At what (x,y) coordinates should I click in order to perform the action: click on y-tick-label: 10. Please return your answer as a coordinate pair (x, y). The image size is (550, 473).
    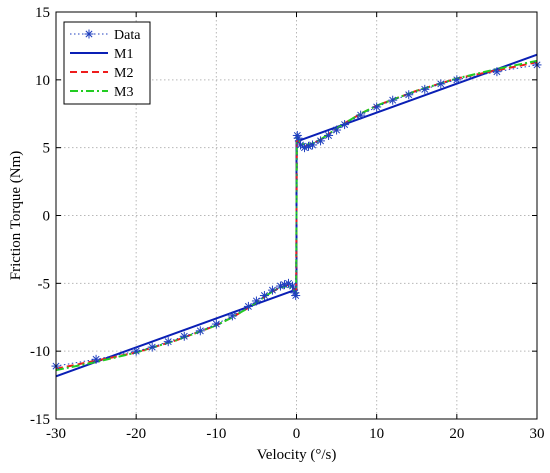
    Looking at the image, I should click on (42, 81).